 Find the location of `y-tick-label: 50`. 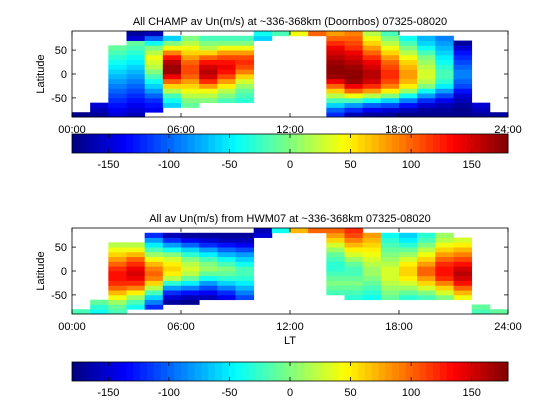

y-tick-label: 50 is located at coordinates (61, 248).